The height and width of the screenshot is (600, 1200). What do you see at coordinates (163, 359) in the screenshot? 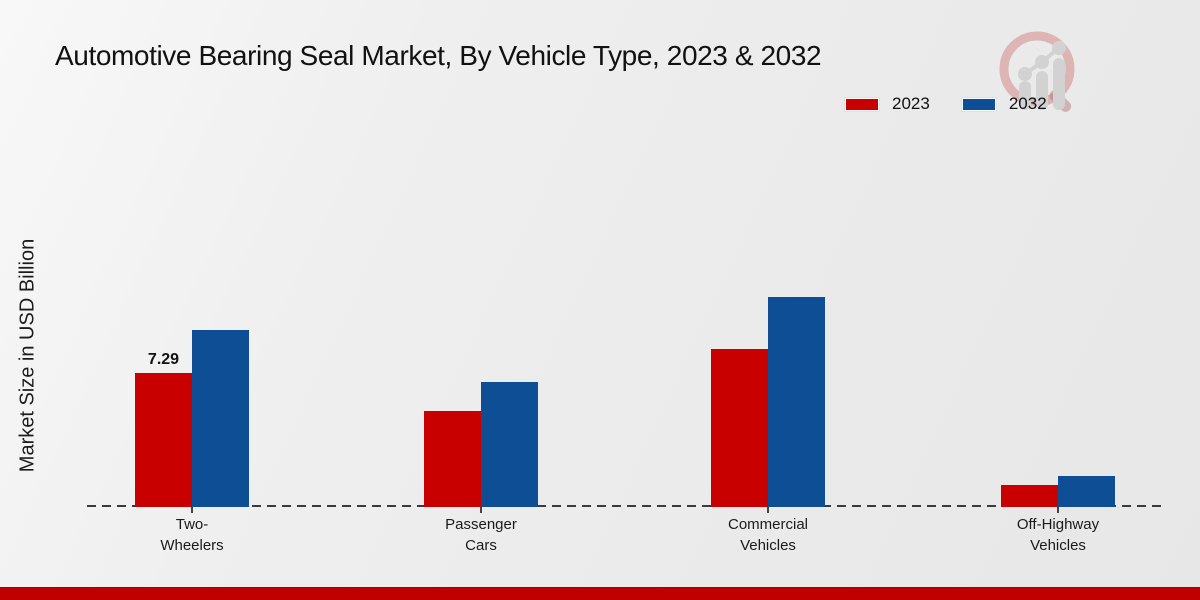
I see `bar-value-label: 7.29` at bounding box center [163, 359].